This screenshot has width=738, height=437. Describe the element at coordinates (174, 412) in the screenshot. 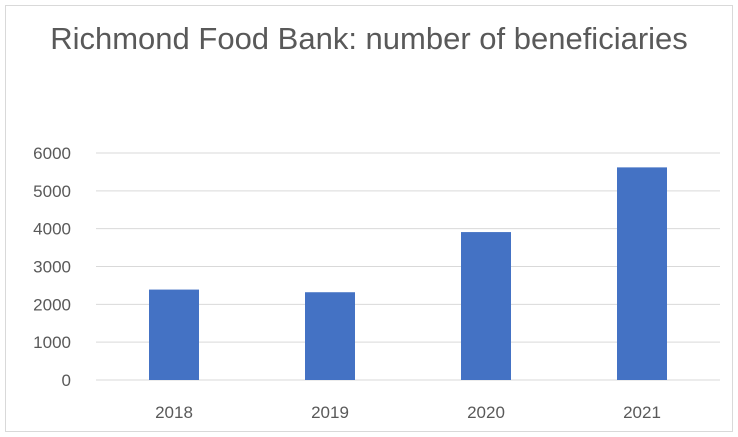

I see `x-tick-label: 2018` at that location.